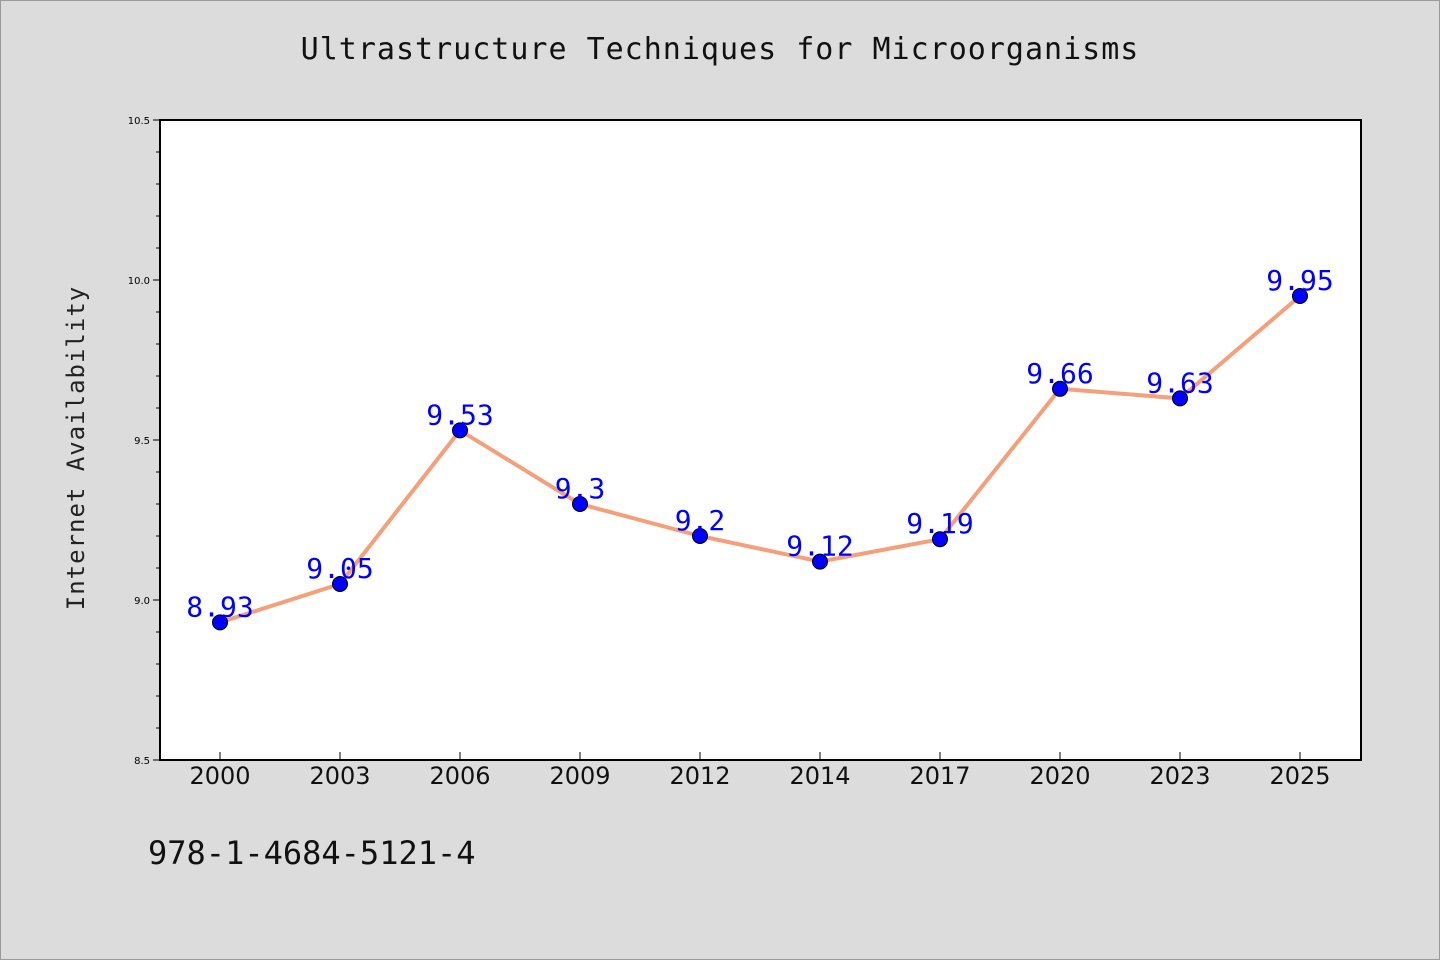 The width and height of the screenshot is (1440, 960). What do you see at coordinates (339, 776) in the screenshot?
I see `x-tick-label: 2003` at bounding box center [339, 776].